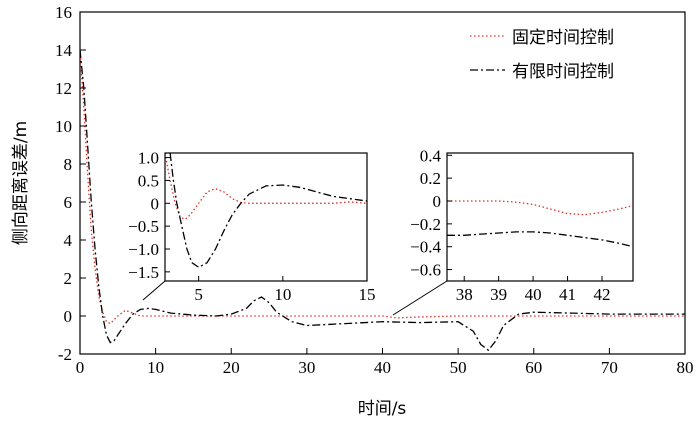 The width and height of the screenshot is (700, 427). What do you see at coordinates (63, 88) in the screenshot?
I see `main-y-tick-label: 12` at bounding box center [63, 88].